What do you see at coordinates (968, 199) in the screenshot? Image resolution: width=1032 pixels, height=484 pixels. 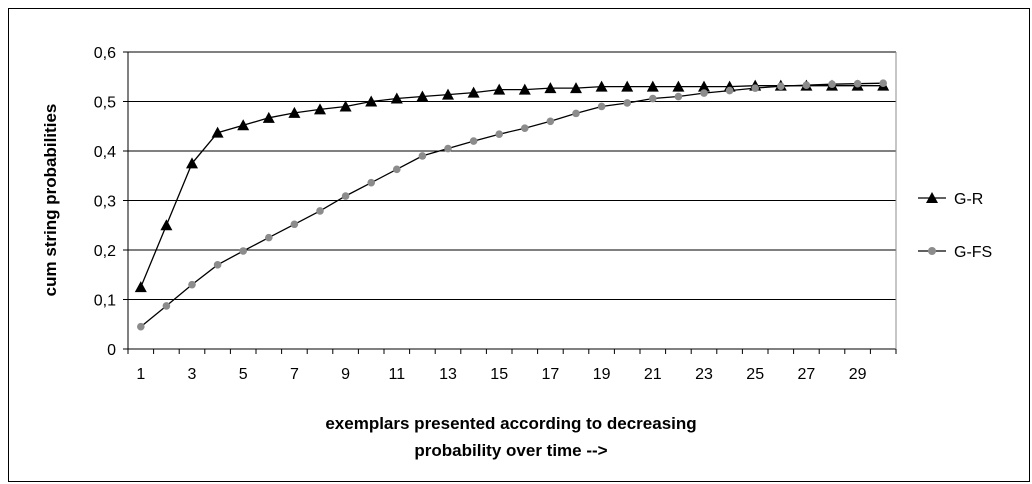 I see `legend-label-g-r: G-R` at bounding box center [968, 199].